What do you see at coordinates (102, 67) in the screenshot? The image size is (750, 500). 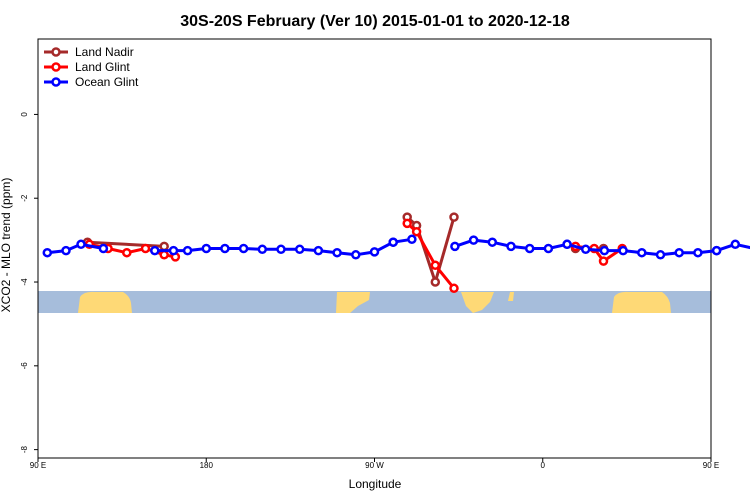 I see `legend-label-land-glint: Land Glint` at bounding box center [102, 67].